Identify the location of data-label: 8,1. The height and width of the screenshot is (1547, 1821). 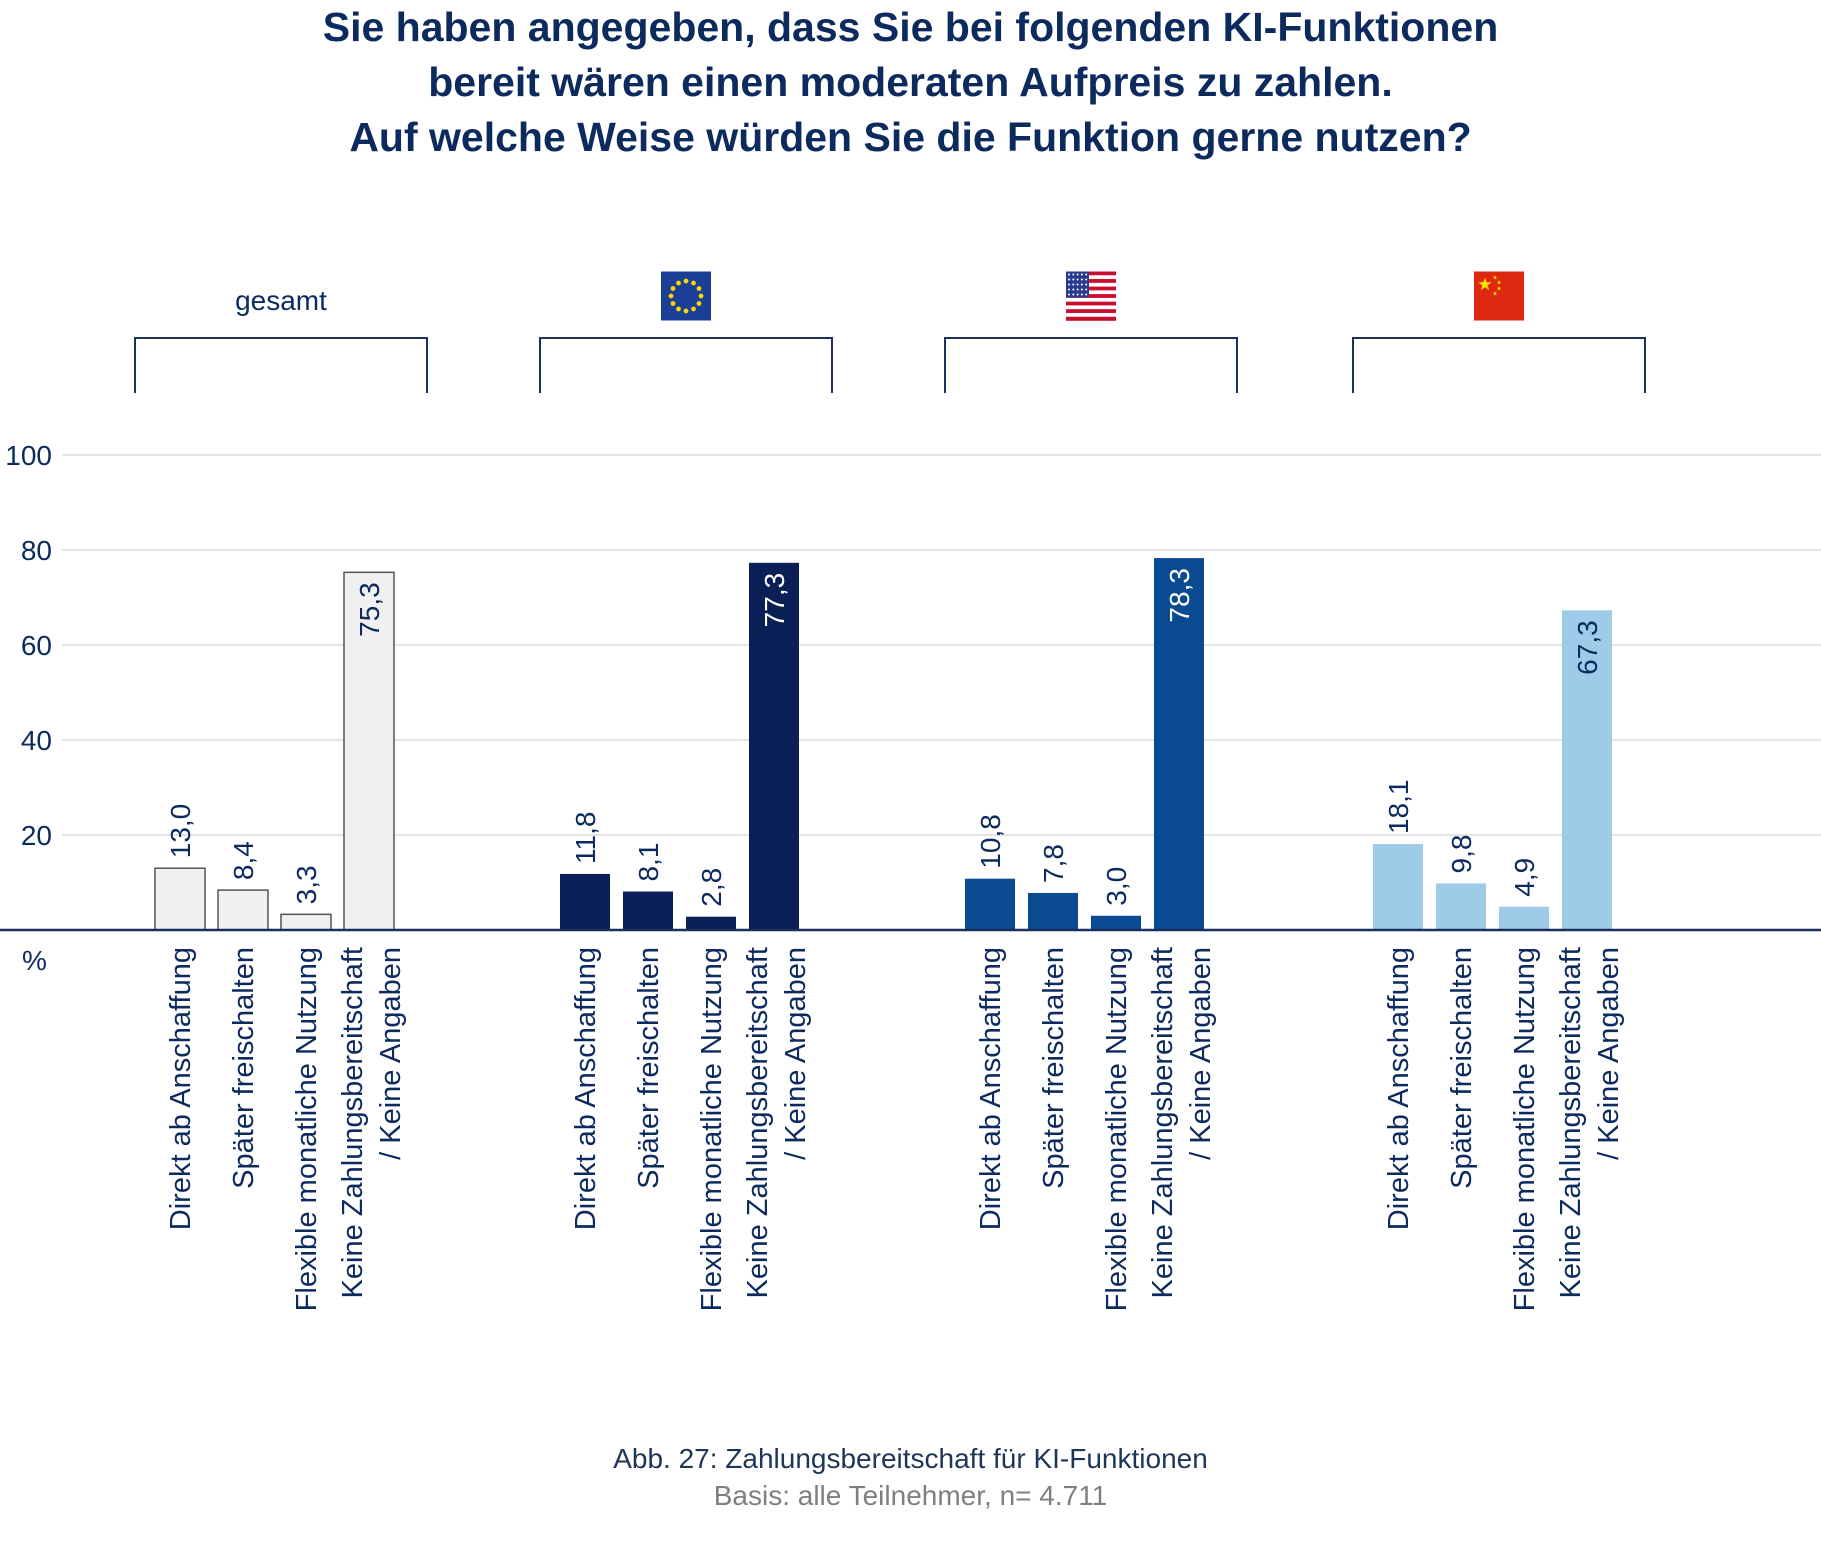
(648, 862).